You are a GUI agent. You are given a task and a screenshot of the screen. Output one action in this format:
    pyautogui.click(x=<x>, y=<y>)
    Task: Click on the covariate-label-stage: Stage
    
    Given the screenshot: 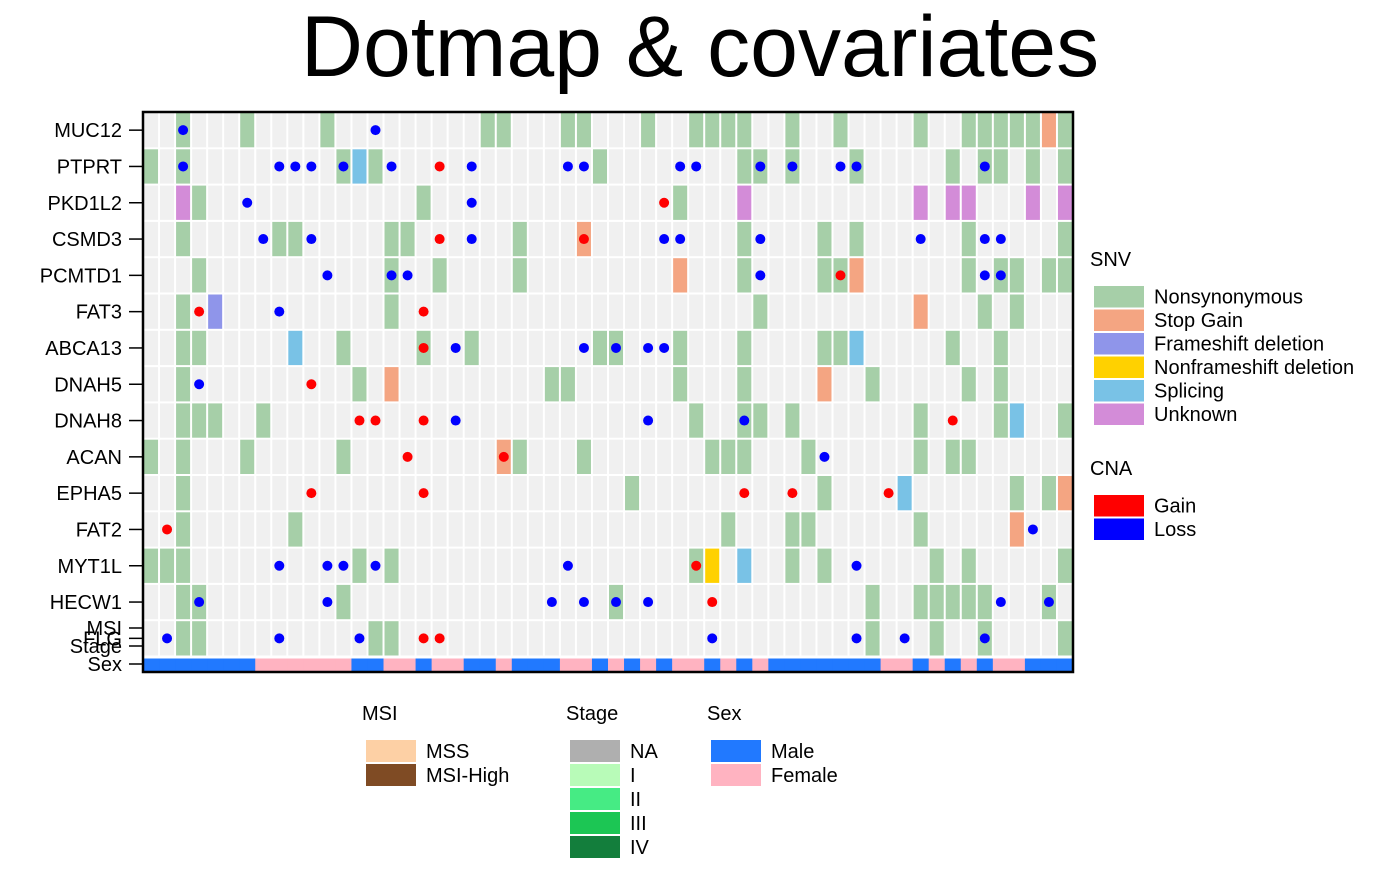 What is the action you would take?
    pyautogui.click(x=96, y=647)
    